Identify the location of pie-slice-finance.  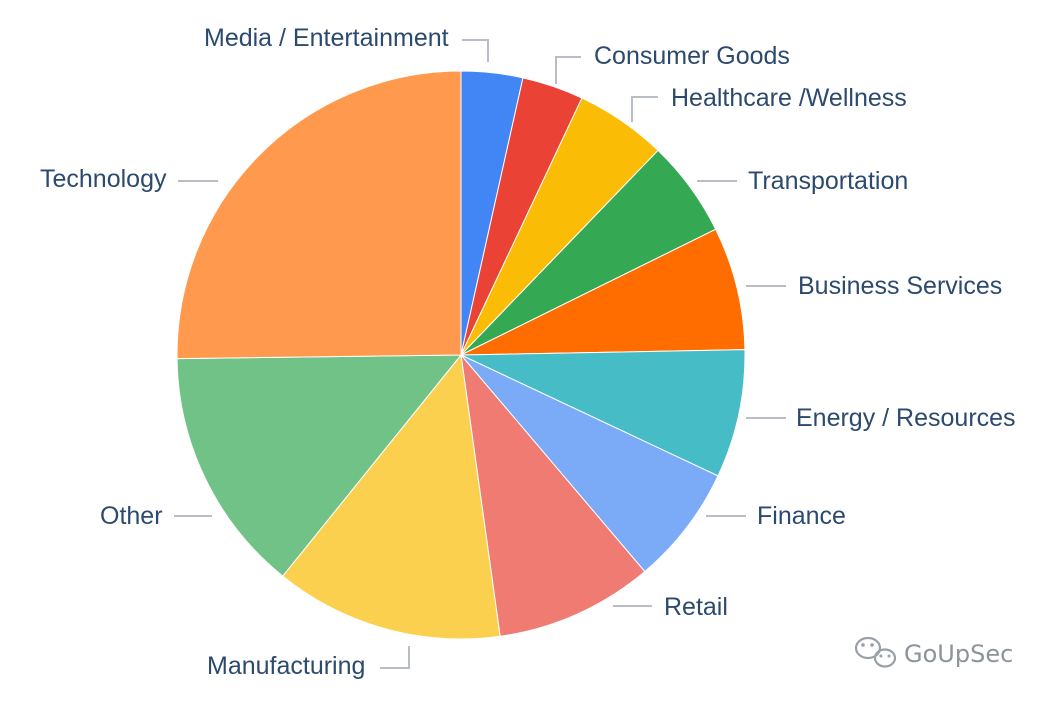
(589, 463).